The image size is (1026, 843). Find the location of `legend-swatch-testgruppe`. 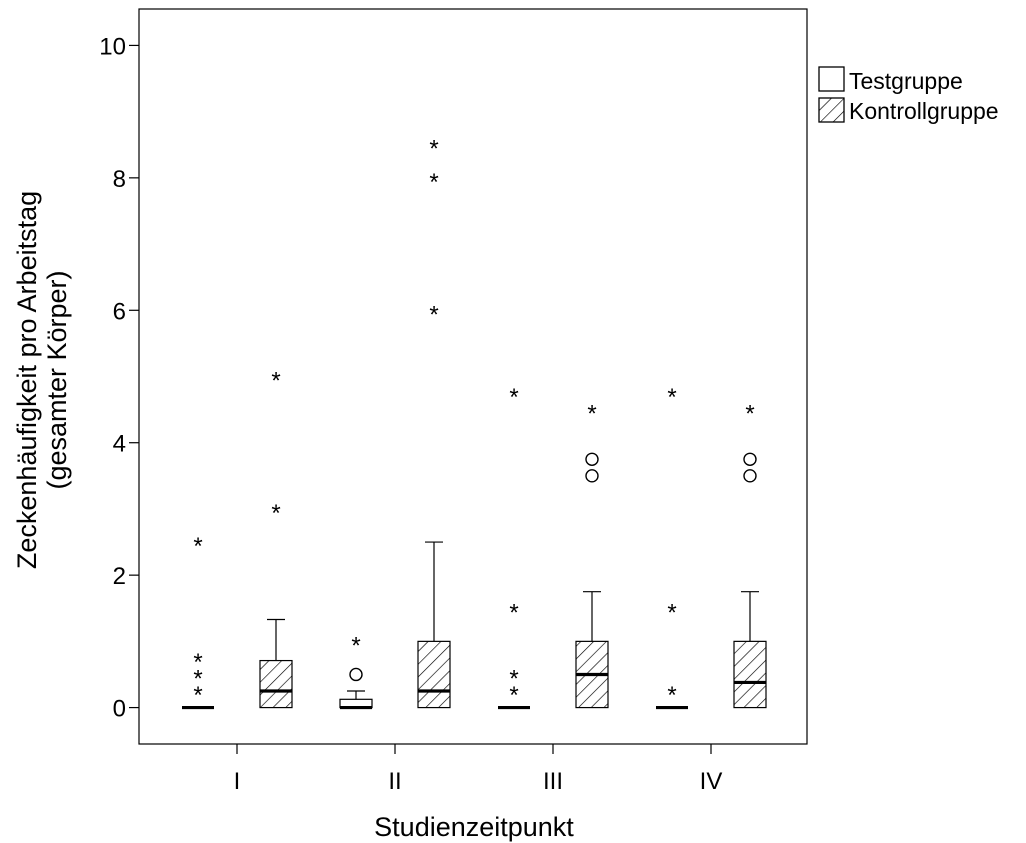

legend-swatch-testgruppe is located at coordinates (831, 79).